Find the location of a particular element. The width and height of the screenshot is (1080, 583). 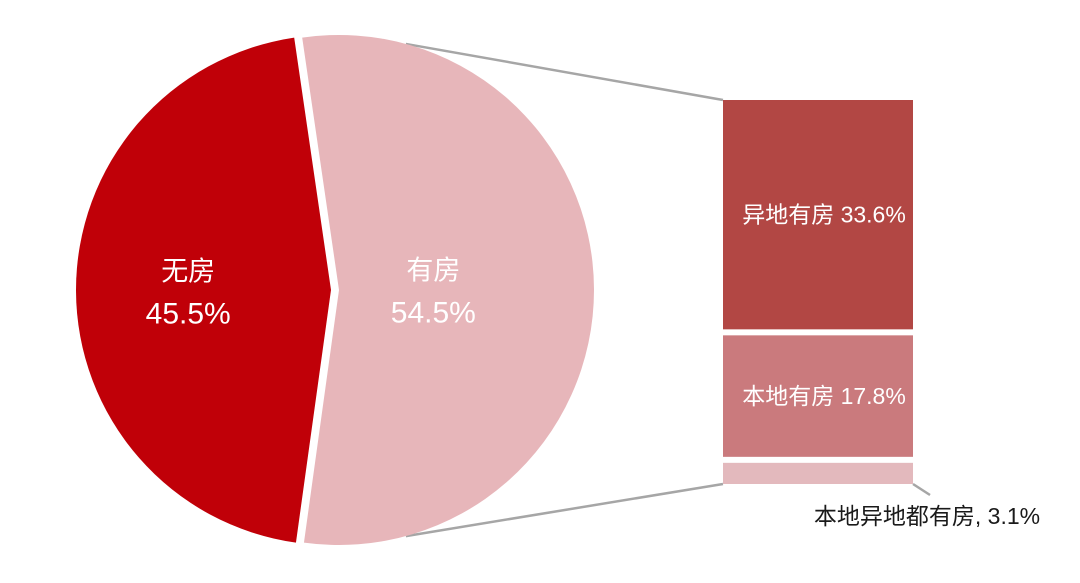

pie-slice-no-house-pct: 45.5% is located at coordinates (188, 314).